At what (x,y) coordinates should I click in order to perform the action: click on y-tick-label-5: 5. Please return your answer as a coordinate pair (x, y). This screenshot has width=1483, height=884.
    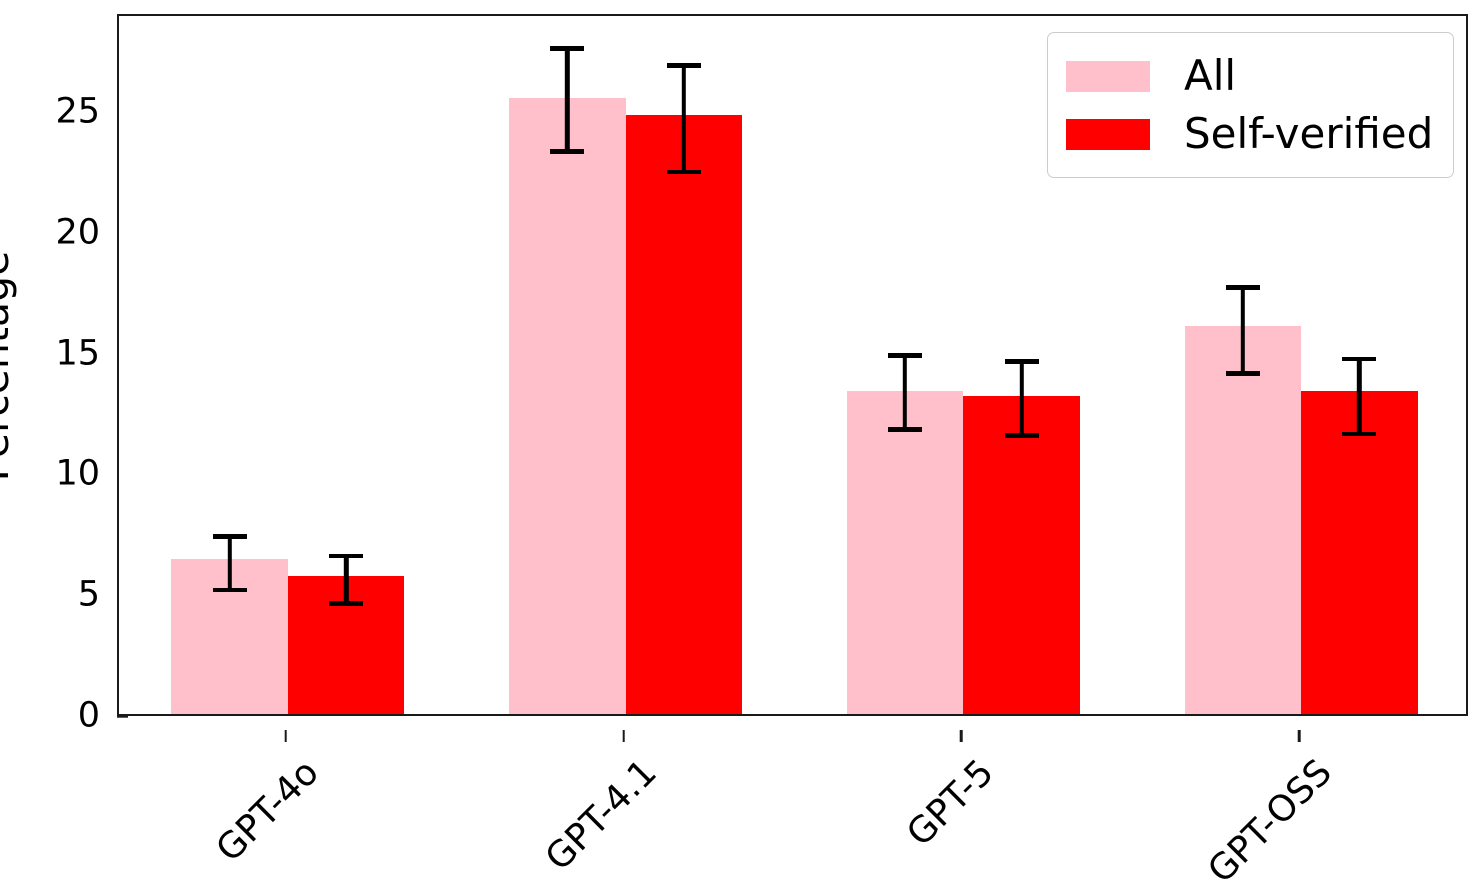
    Looking at the image, I should click on (88, 594).